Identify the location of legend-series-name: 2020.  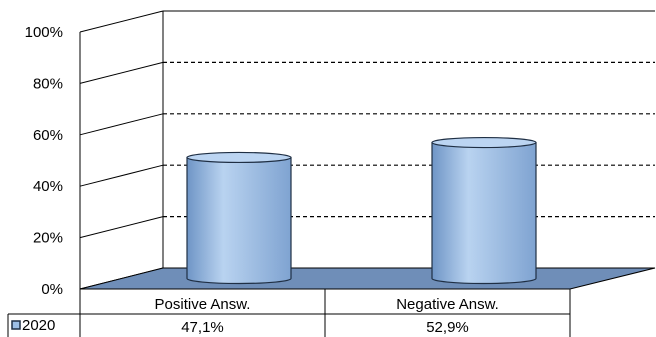
(38, 325).